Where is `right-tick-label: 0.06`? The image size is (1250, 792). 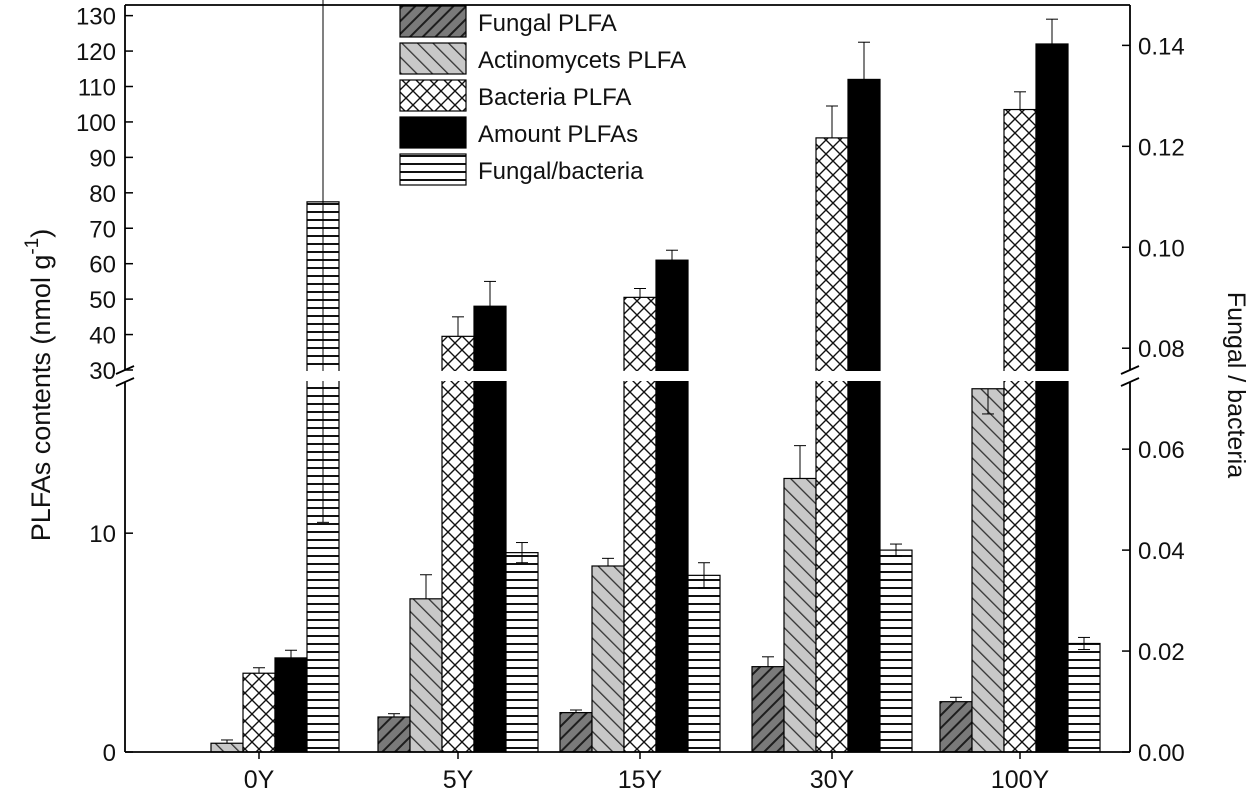 right-tick-label: 0.06 is located at coordinates (1161, 450).